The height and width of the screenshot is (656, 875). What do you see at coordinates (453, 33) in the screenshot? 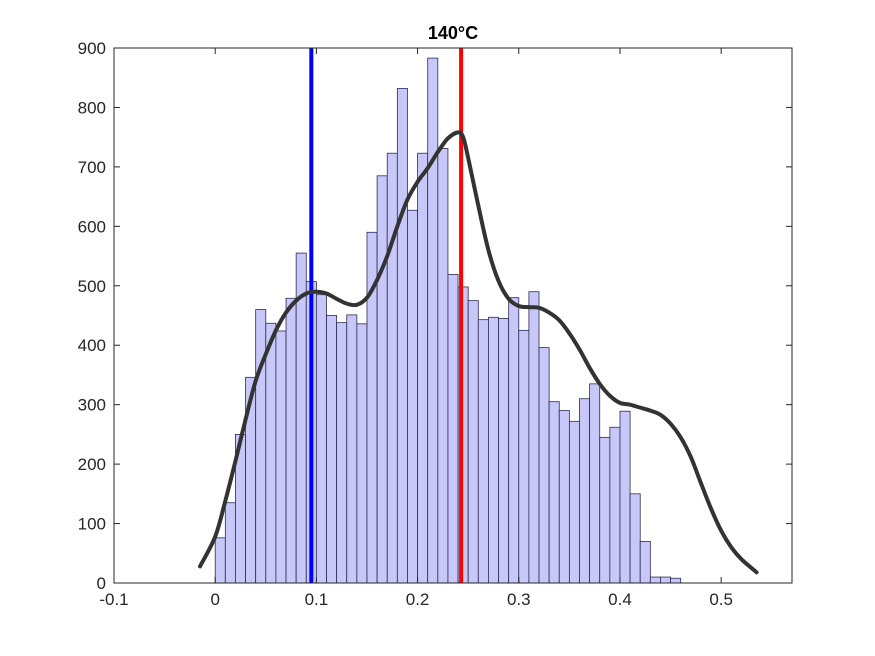
I see `chart-title: 140°C` at bounding box center [453, 33].